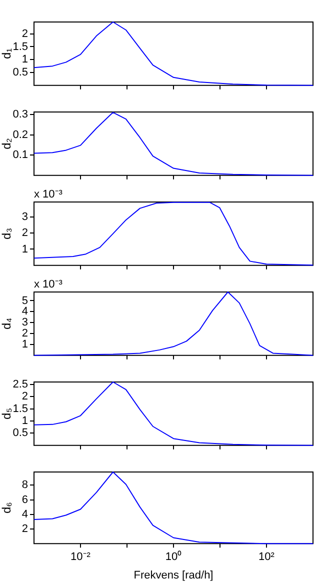 The height and width of the screenshot is (586, 335). I want to click on y-axis-title: d₃, so click(7, 234).